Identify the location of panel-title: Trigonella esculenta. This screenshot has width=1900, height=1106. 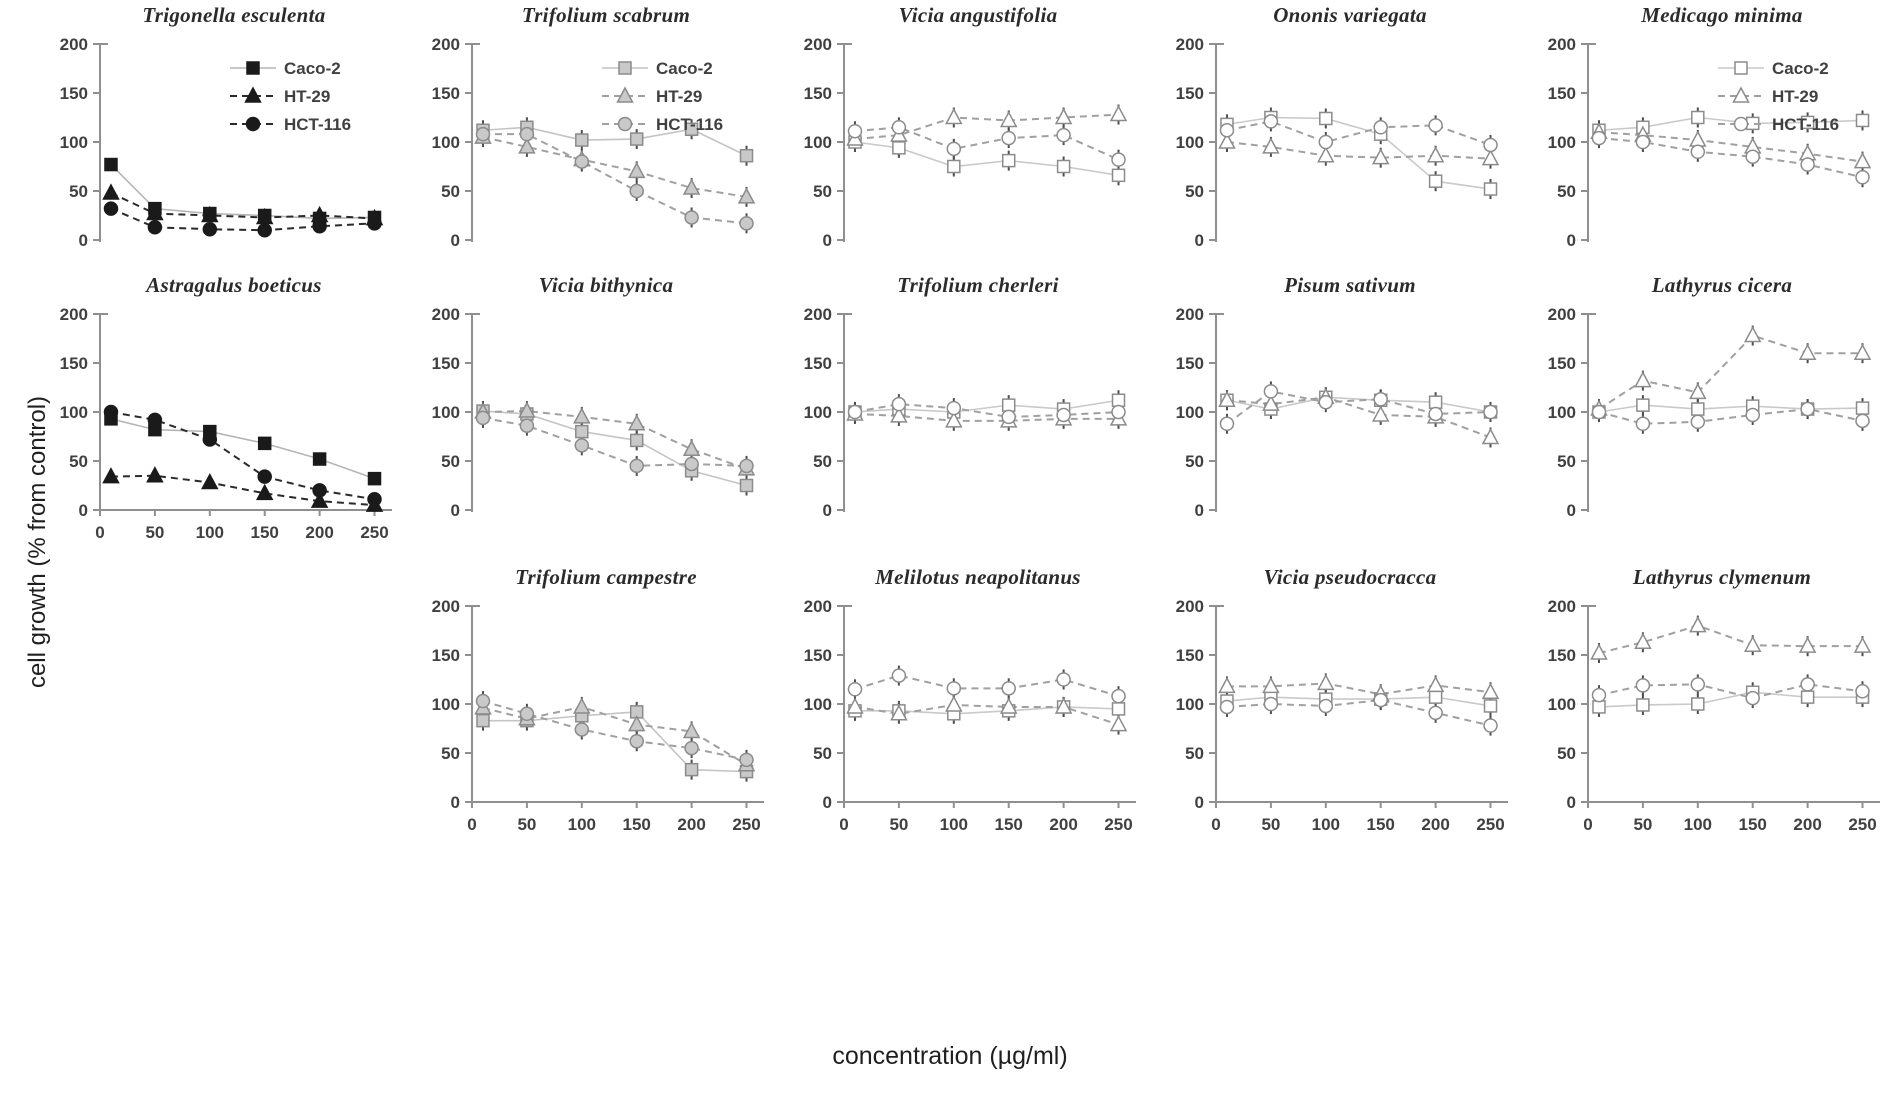
(234, 15).